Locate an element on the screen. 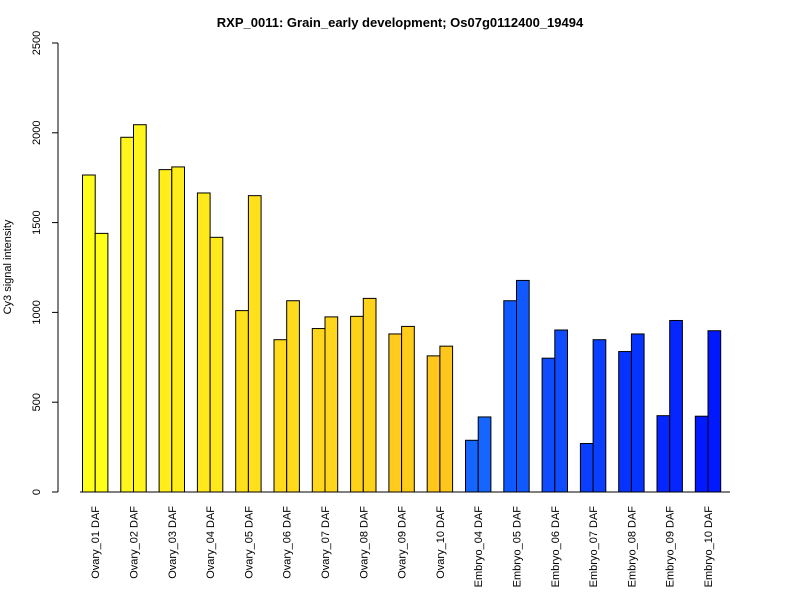 This screenshot has width=800, height=600. x-tick-label: Ovary_09 DAF is located at coordinates (403, 542).